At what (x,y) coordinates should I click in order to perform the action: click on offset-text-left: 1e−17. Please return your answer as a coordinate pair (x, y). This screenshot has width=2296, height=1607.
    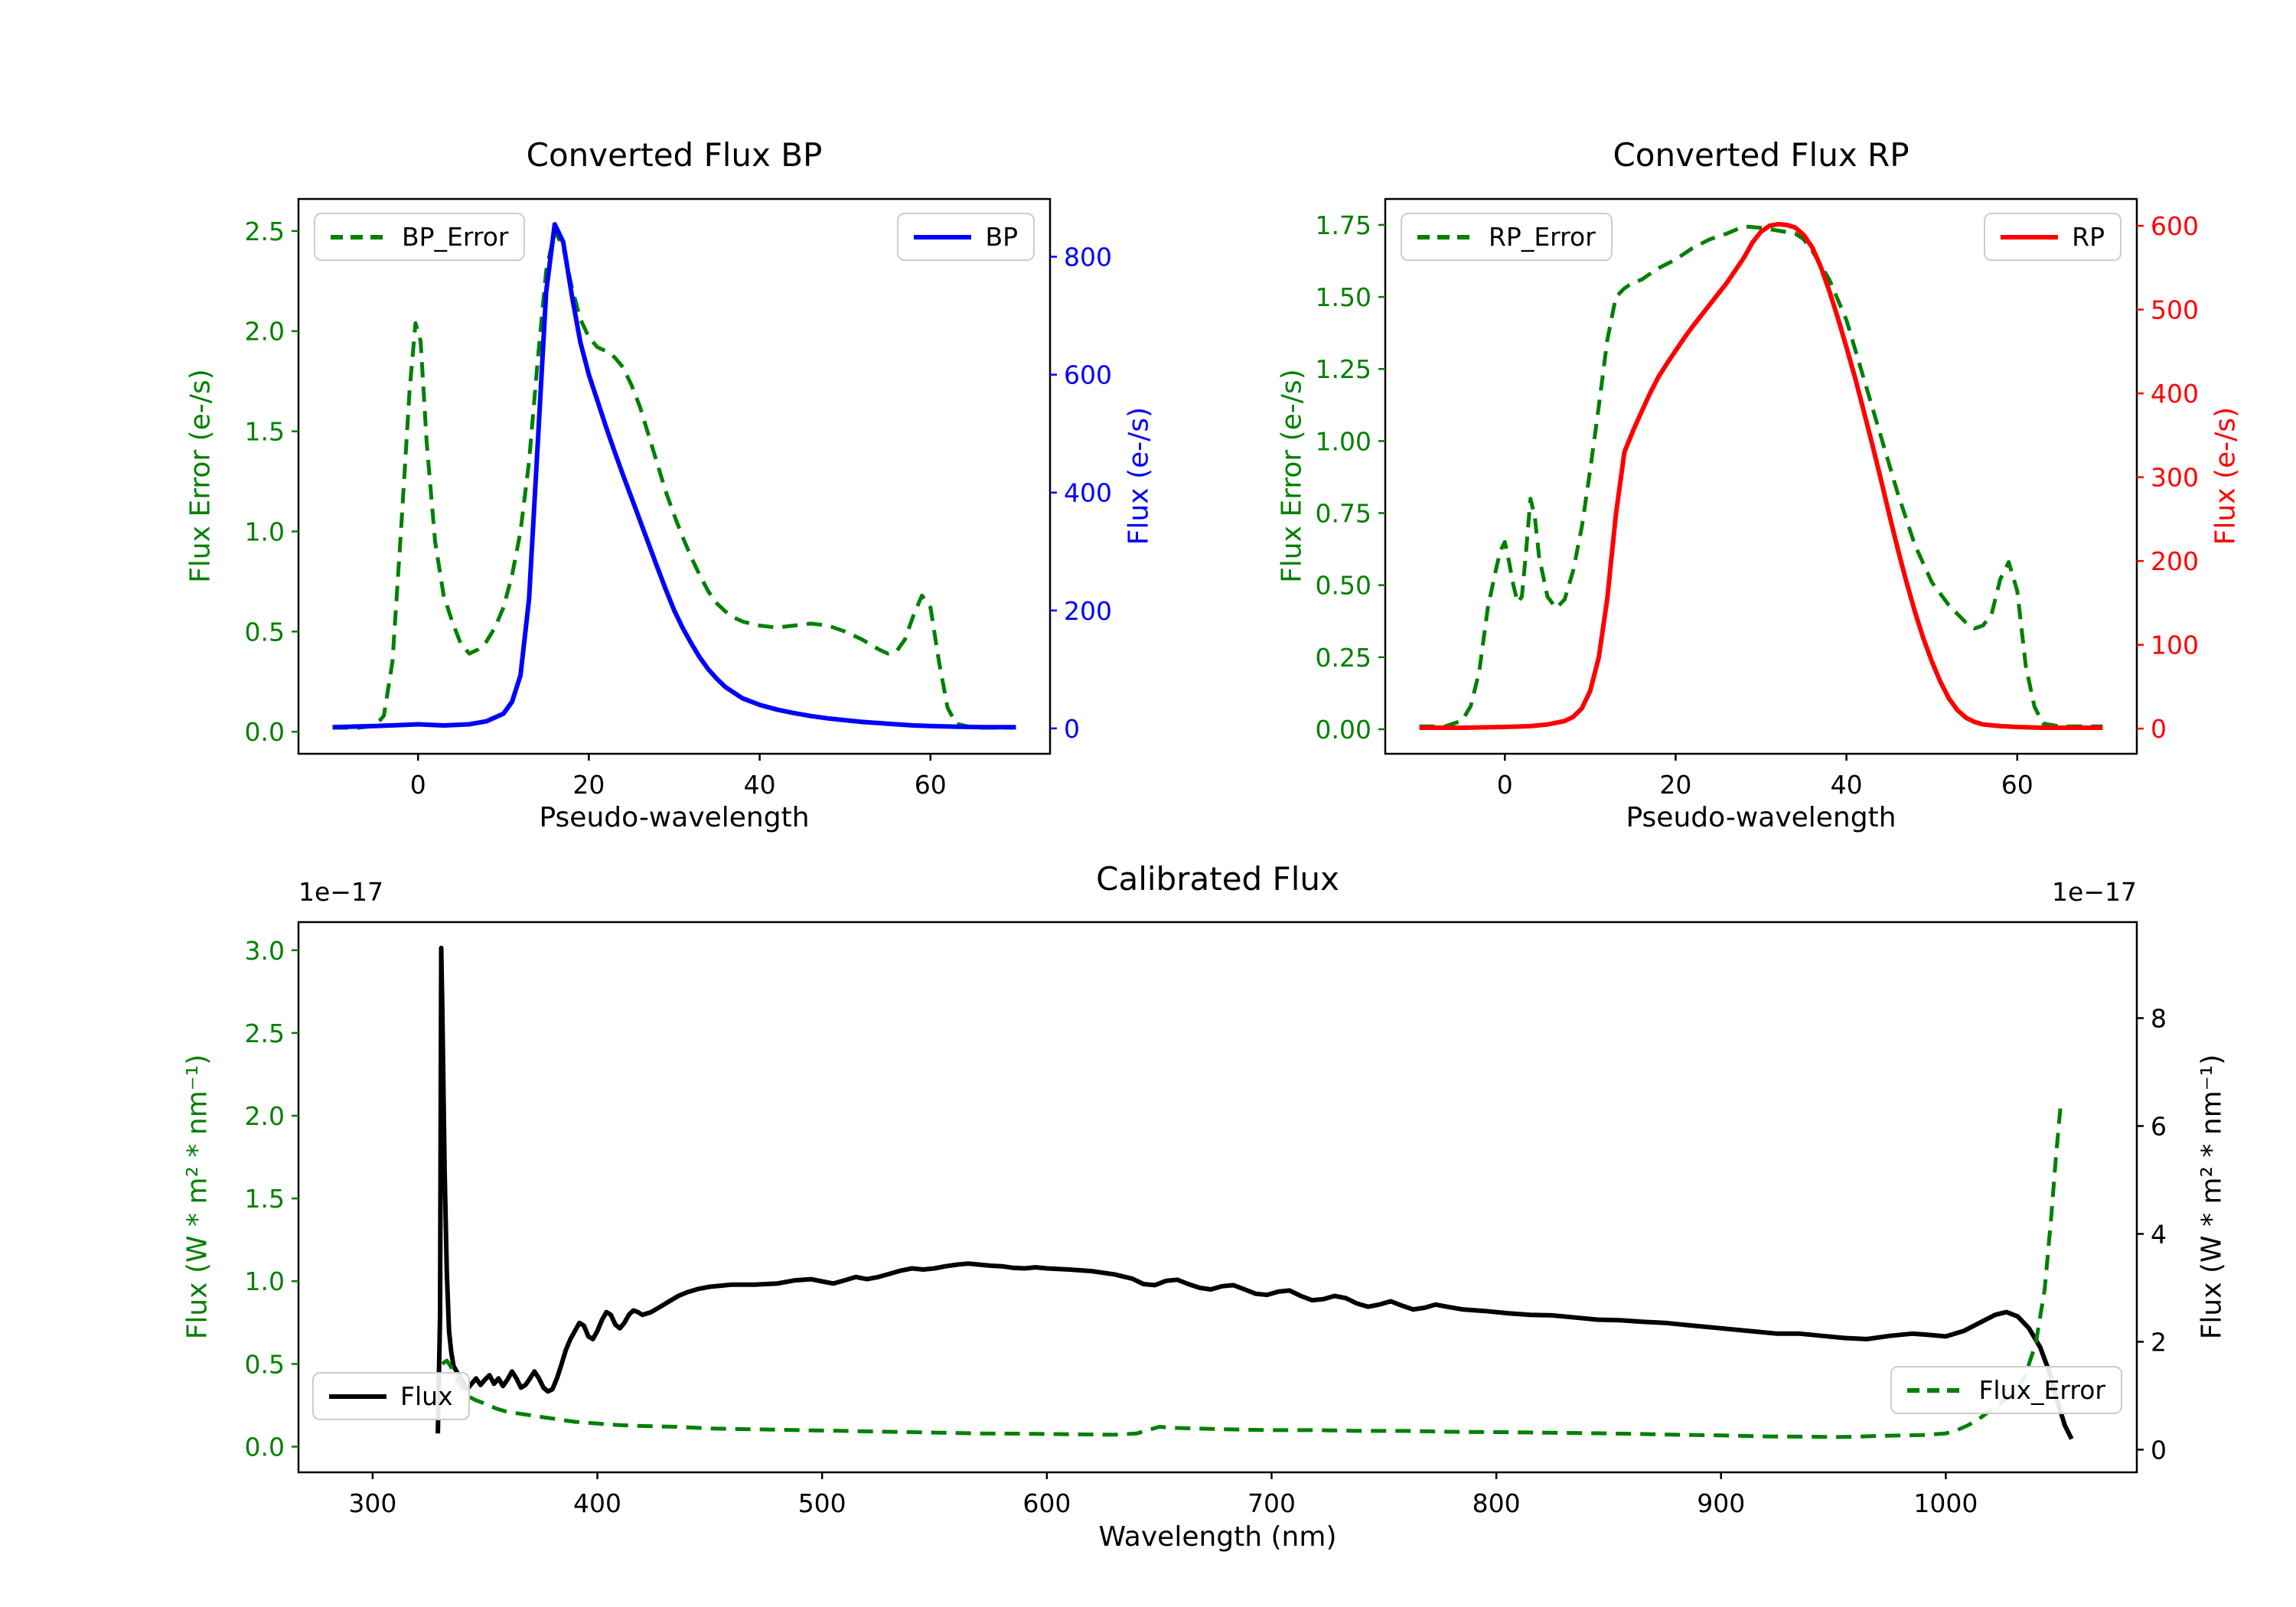
    Looking at the image, I should click on (340, 892).